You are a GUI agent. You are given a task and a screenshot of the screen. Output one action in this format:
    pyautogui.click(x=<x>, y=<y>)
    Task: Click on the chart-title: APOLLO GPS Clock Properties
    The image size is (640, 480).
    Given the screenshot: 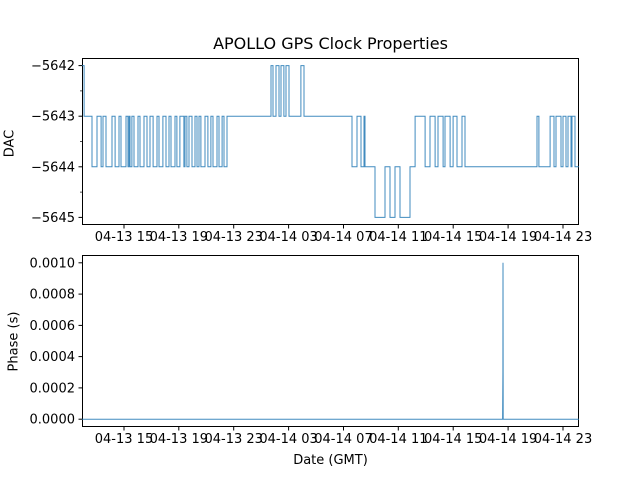 What is the action you would take?
    pyautogui.click(x=330, y=43)
    